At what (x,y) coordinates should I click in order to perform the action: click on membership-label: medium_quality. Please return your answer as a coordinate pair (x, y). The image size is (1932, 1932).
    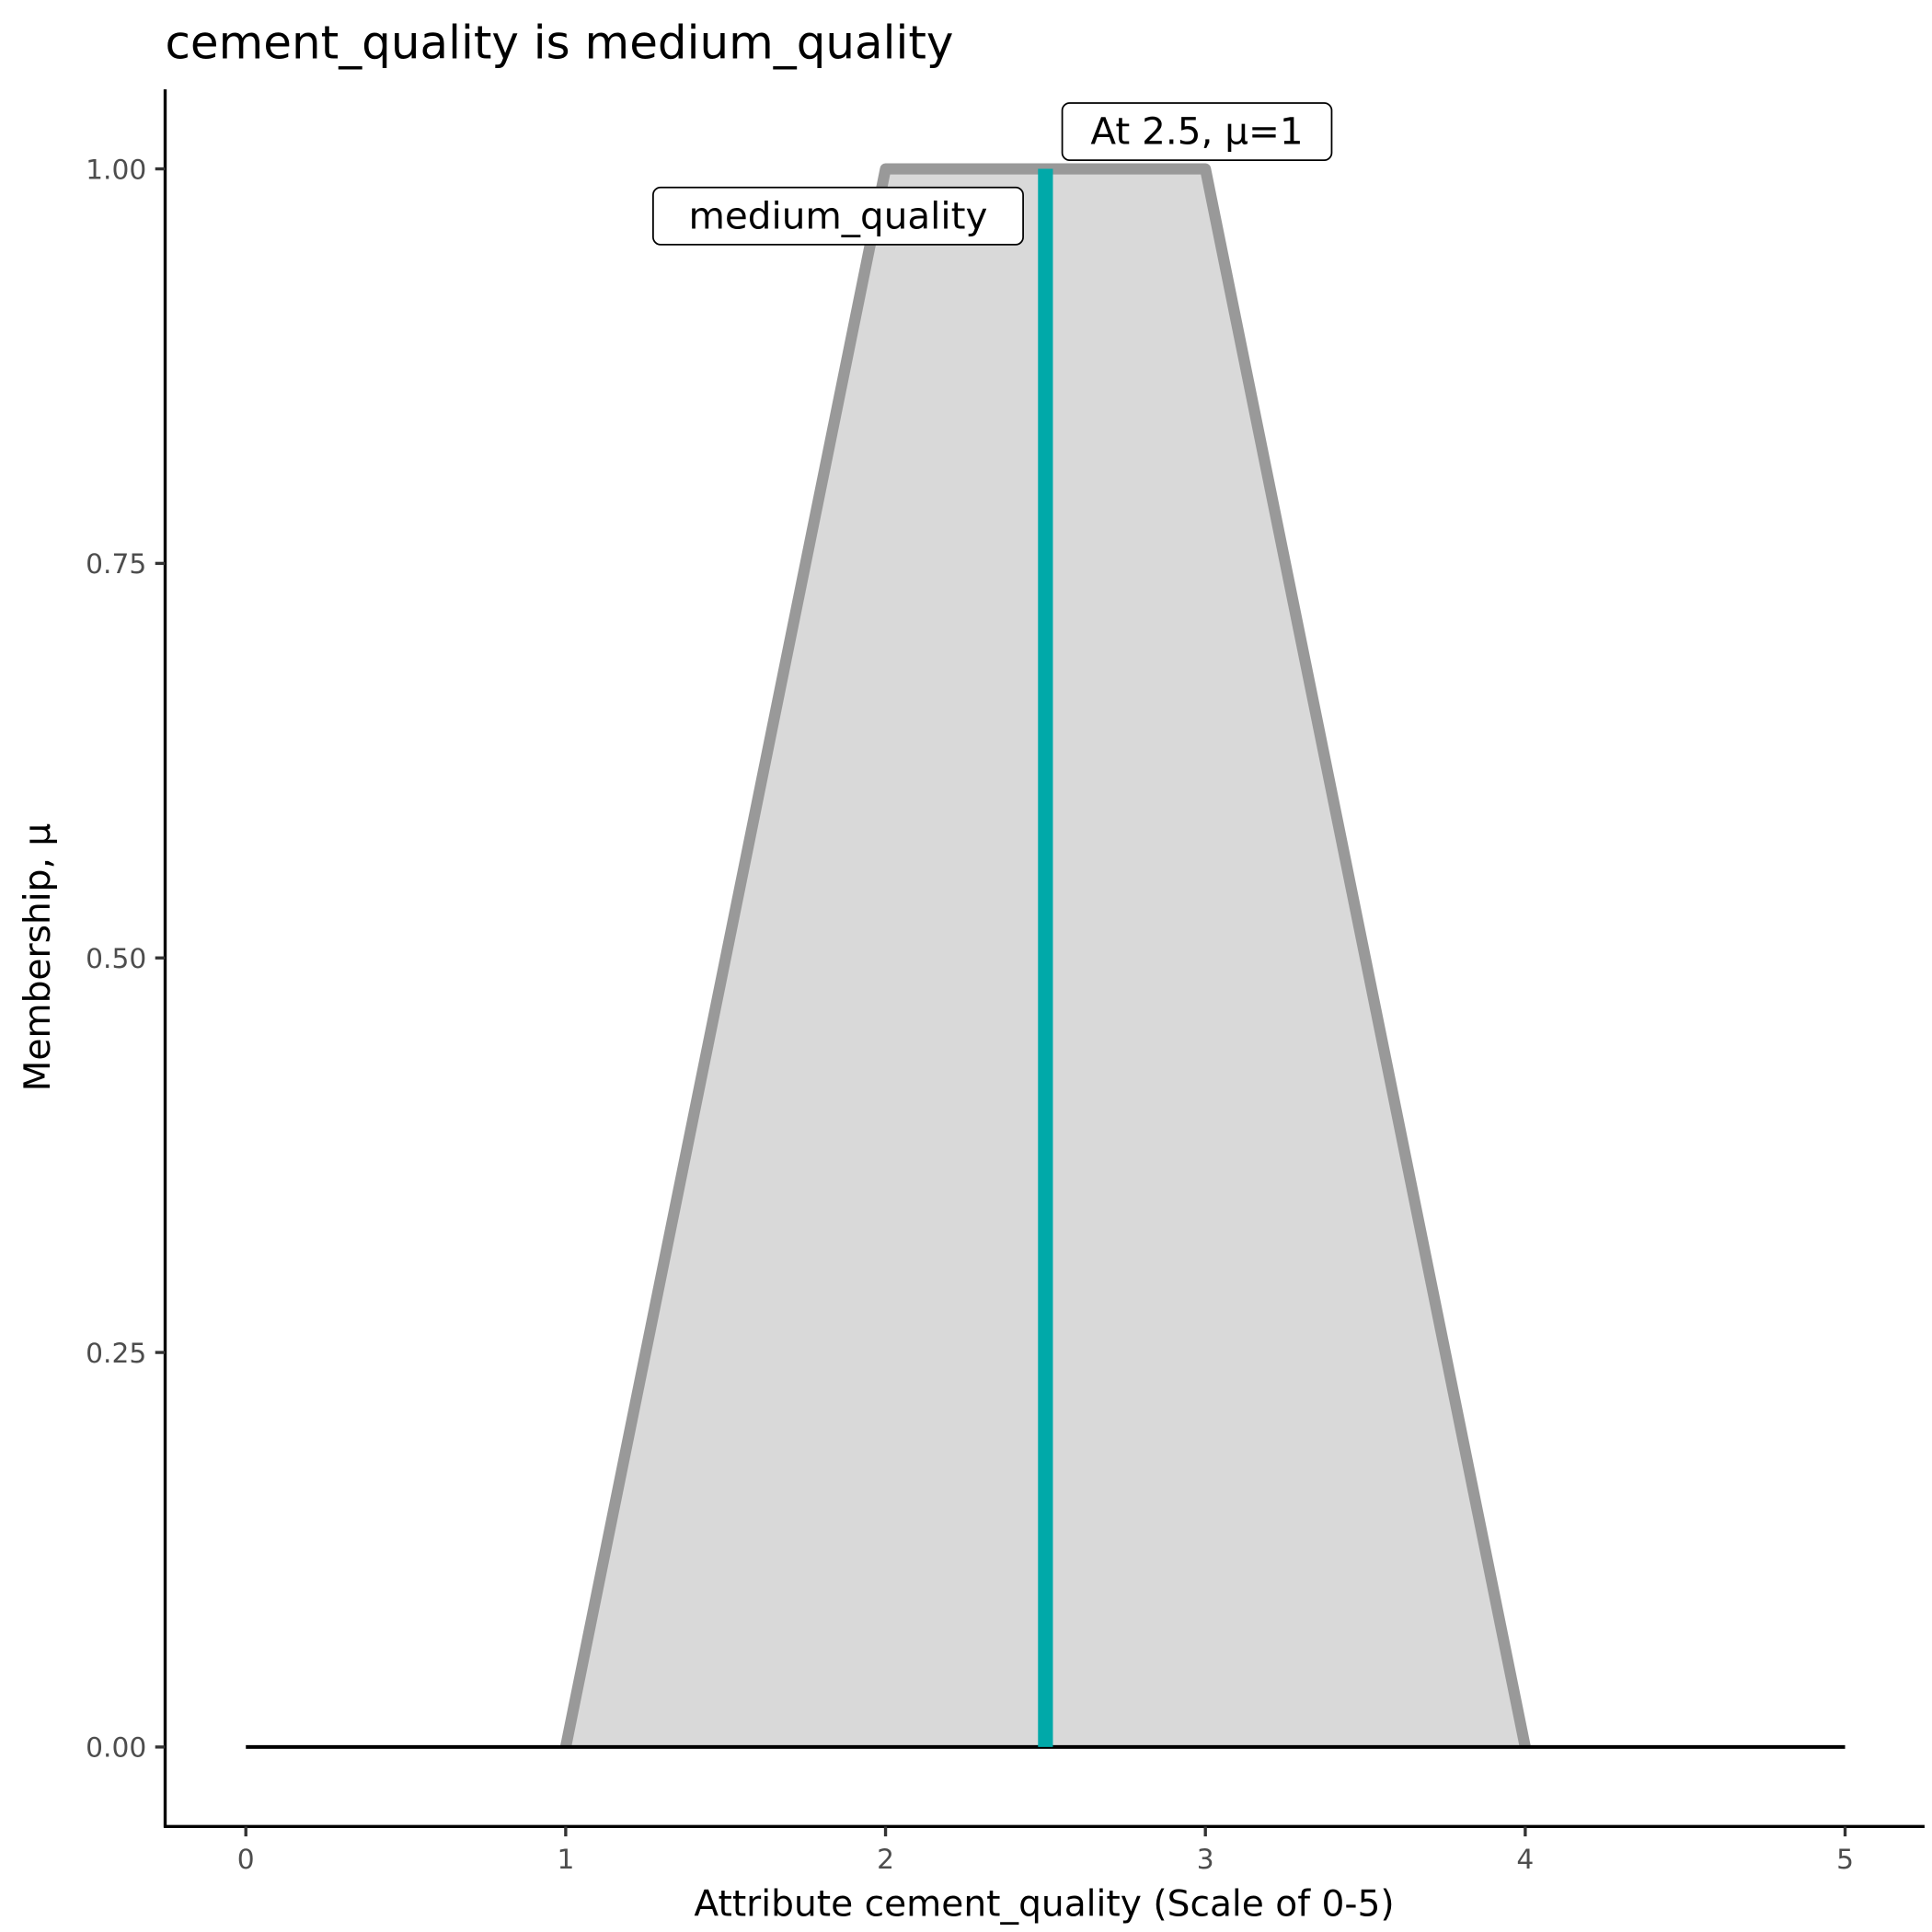
    Looking at the image, I should click on (838, 216).